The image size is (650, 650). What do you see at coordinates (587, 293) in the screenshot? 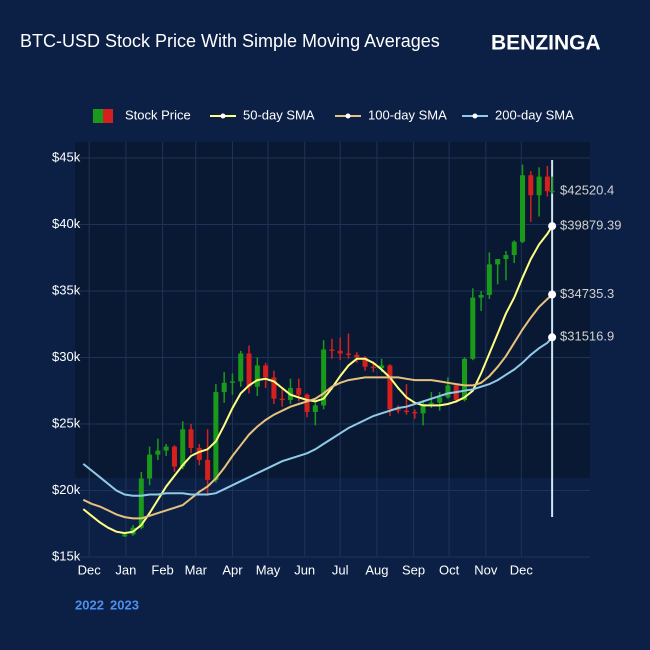
I see `end-label: $34735.3` at bounding box center [587, 293].